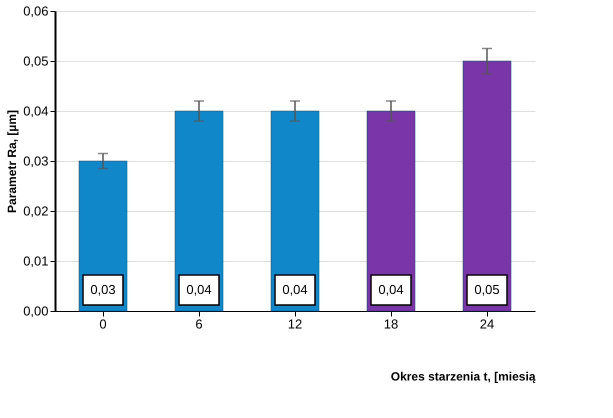 The image size is (613, 418). Describe the element at coordinates (35, 111) in the screenshot. I see `y-tick-label: 0,04` at that location.